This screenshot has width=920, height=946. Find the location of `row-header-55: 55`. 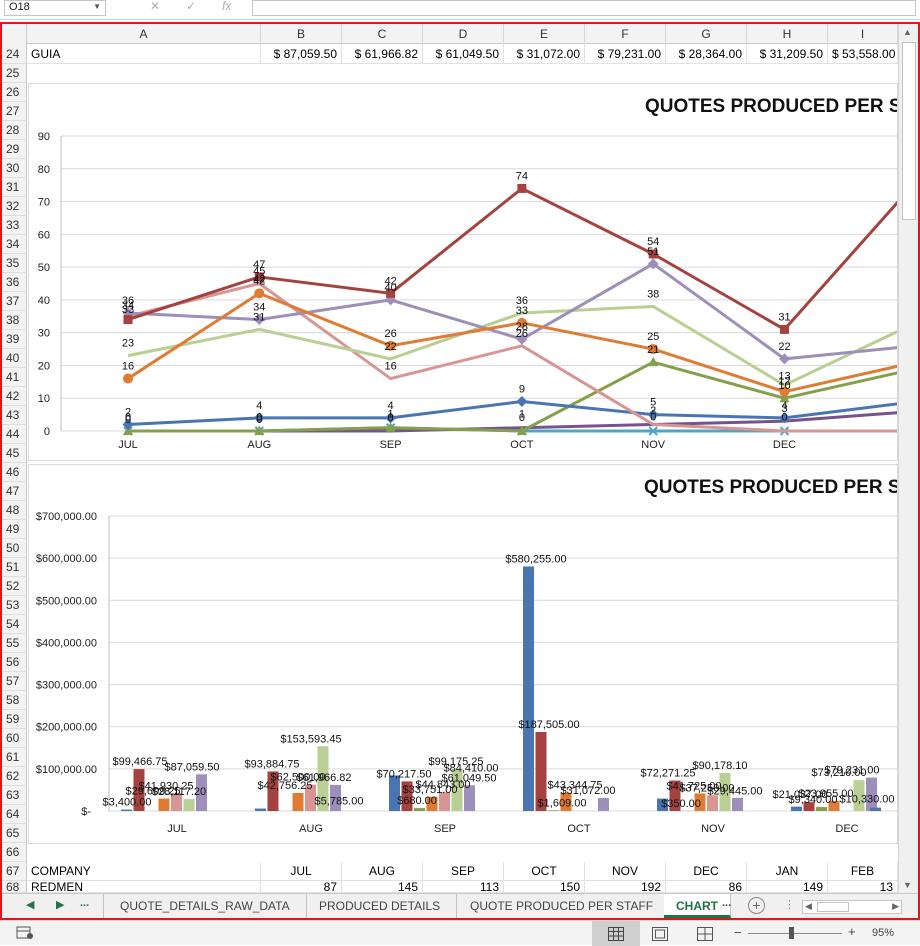

row-header-55: 55 is located at coordinates (14, 643).